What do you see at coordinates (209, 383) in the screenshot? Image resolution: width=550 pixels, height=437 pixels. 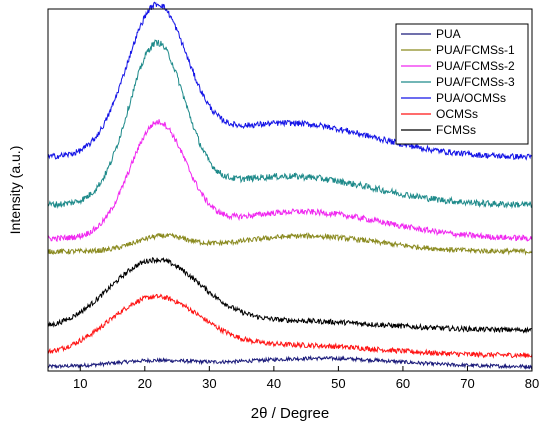 I see `x-tick-label: 30` at bounding box center [209, 383].